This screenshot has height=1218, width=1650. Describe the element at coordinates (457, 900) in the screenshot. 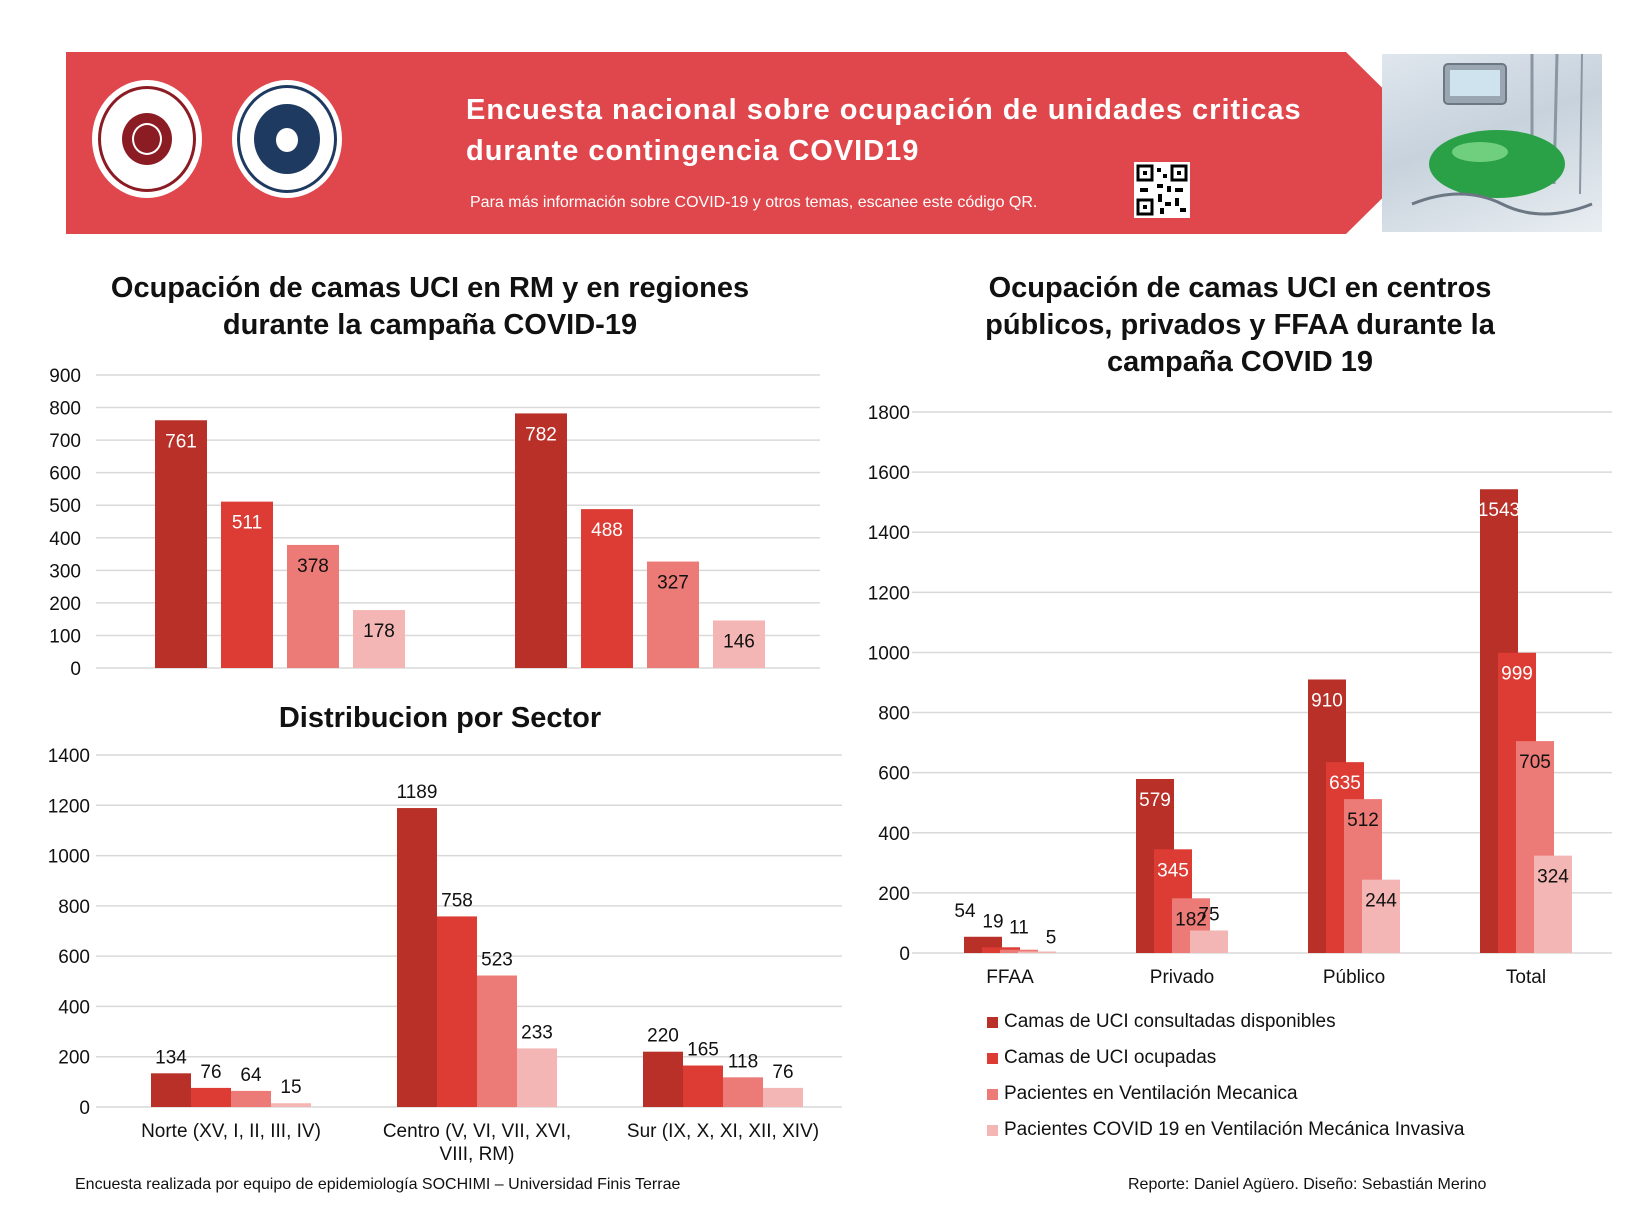

I see `data-label: 758` at that location.